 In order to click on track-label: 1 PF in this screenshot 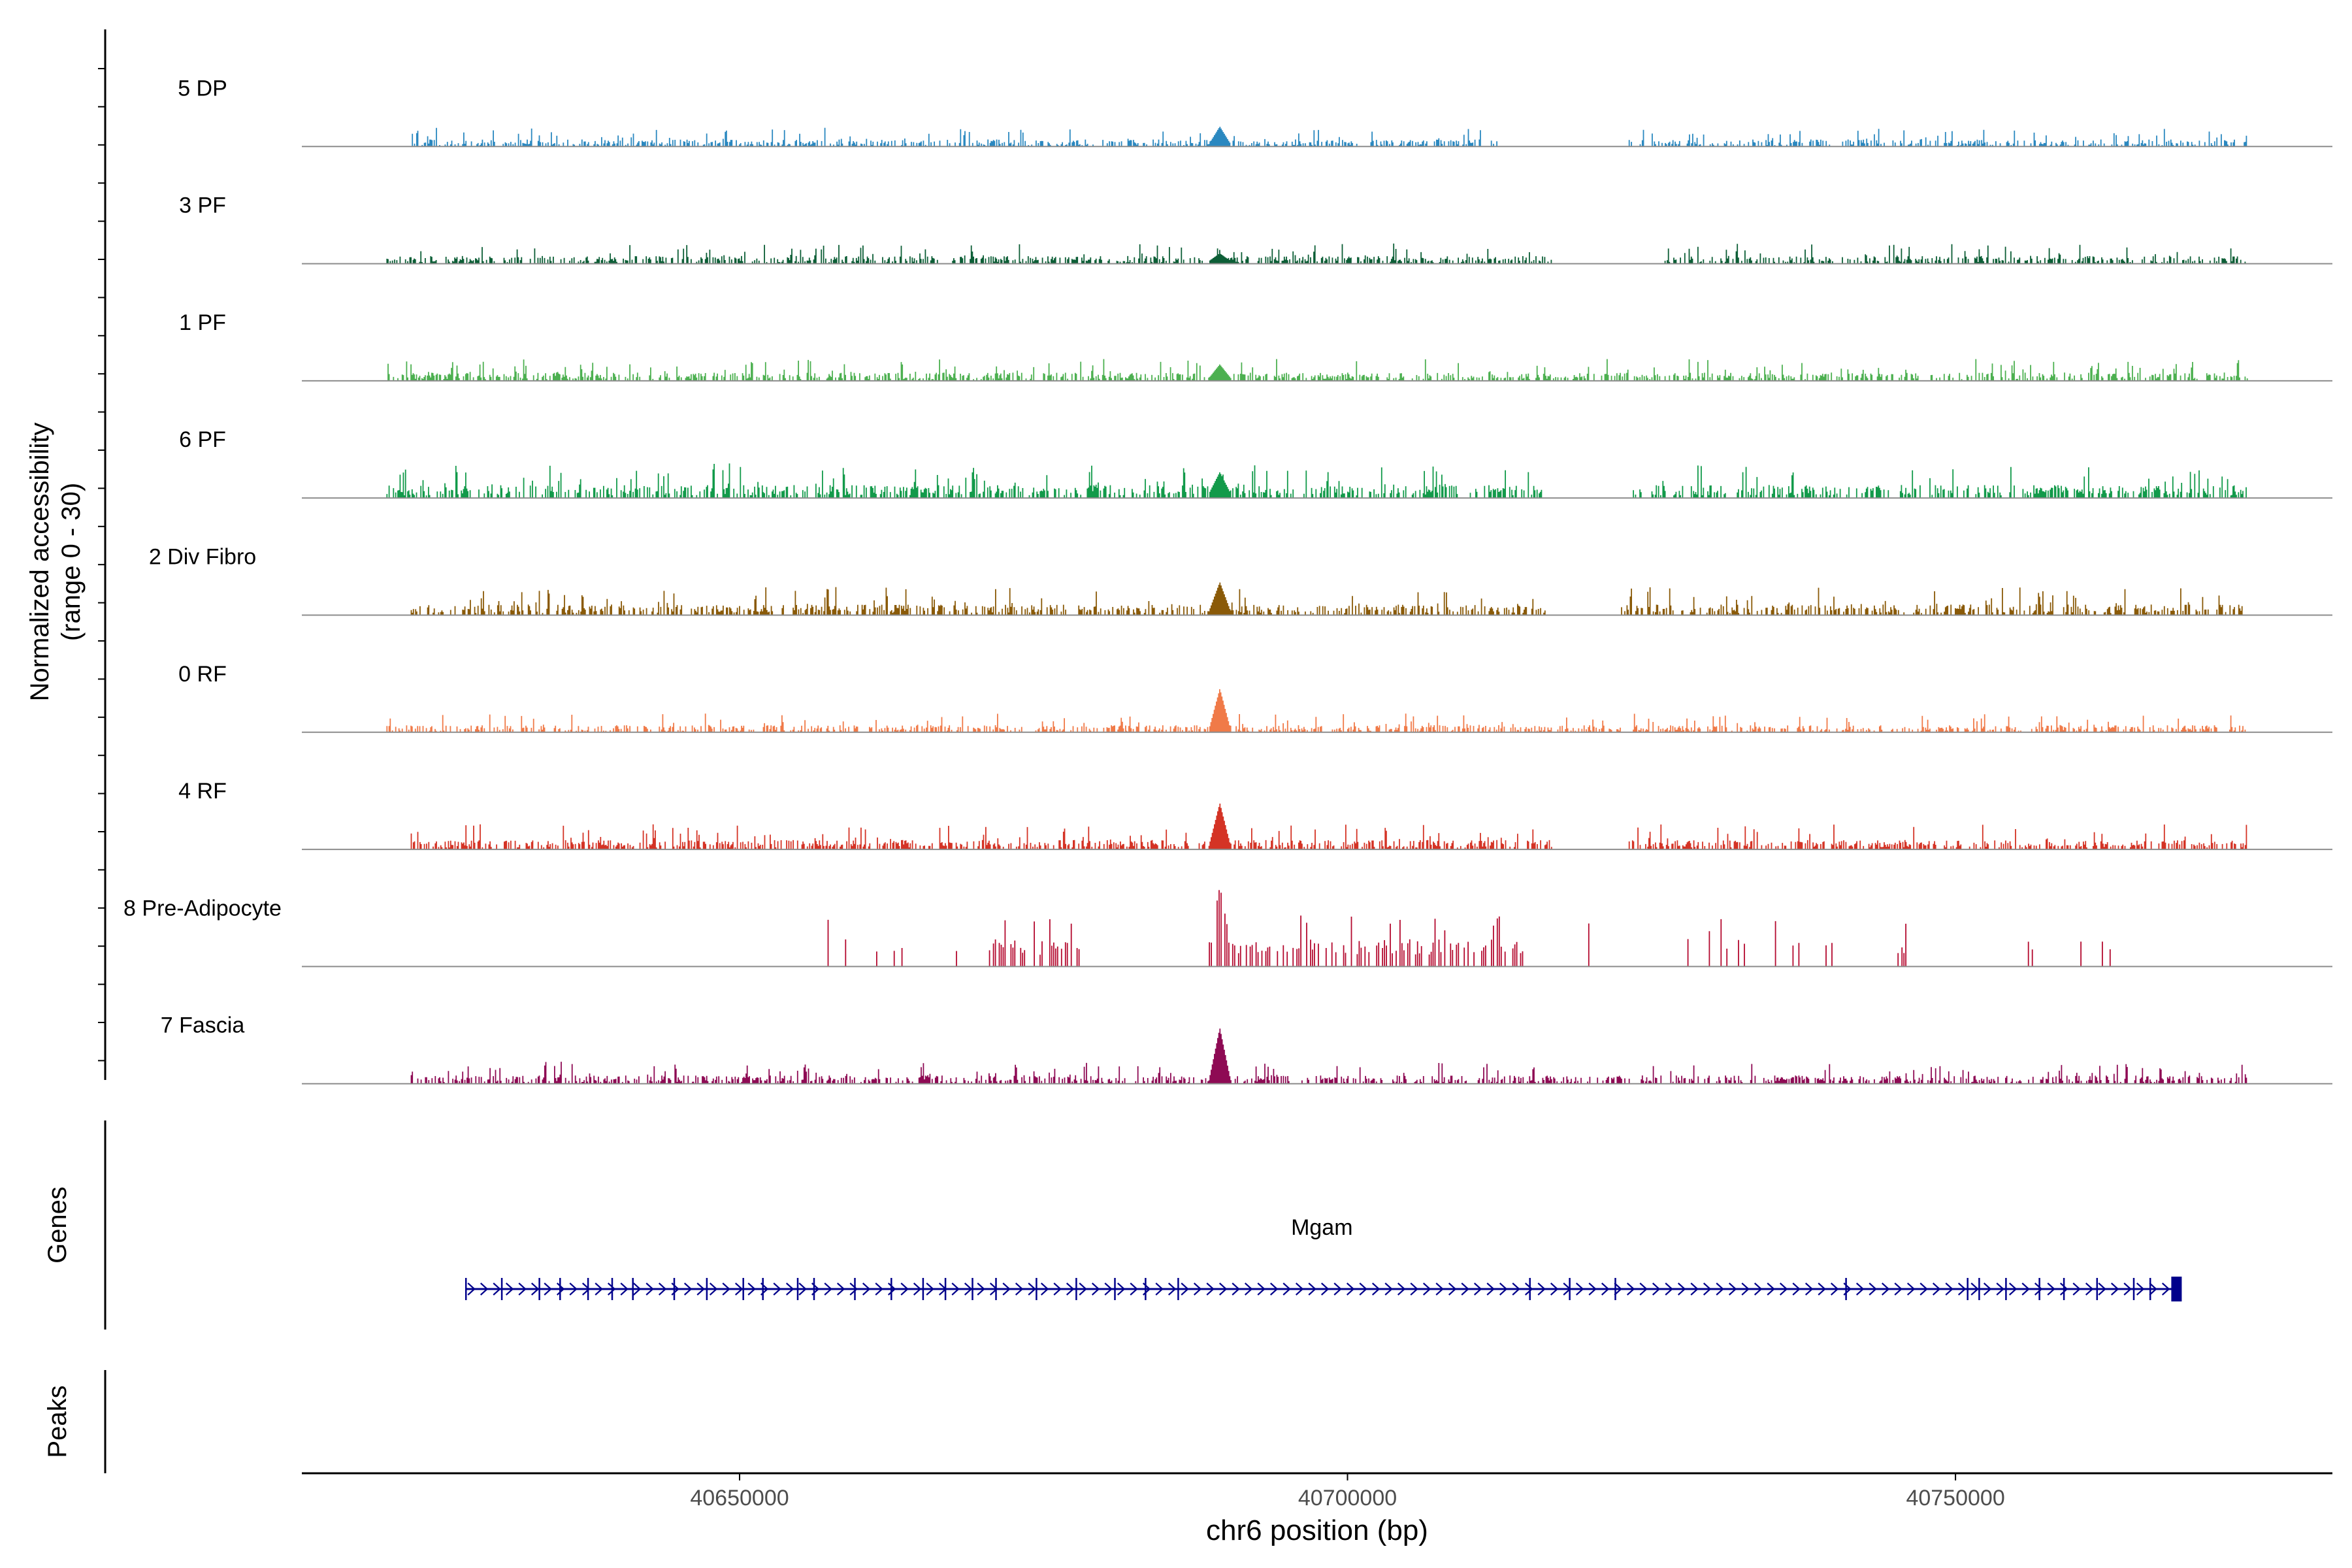, I will do `click(202, 322)`.